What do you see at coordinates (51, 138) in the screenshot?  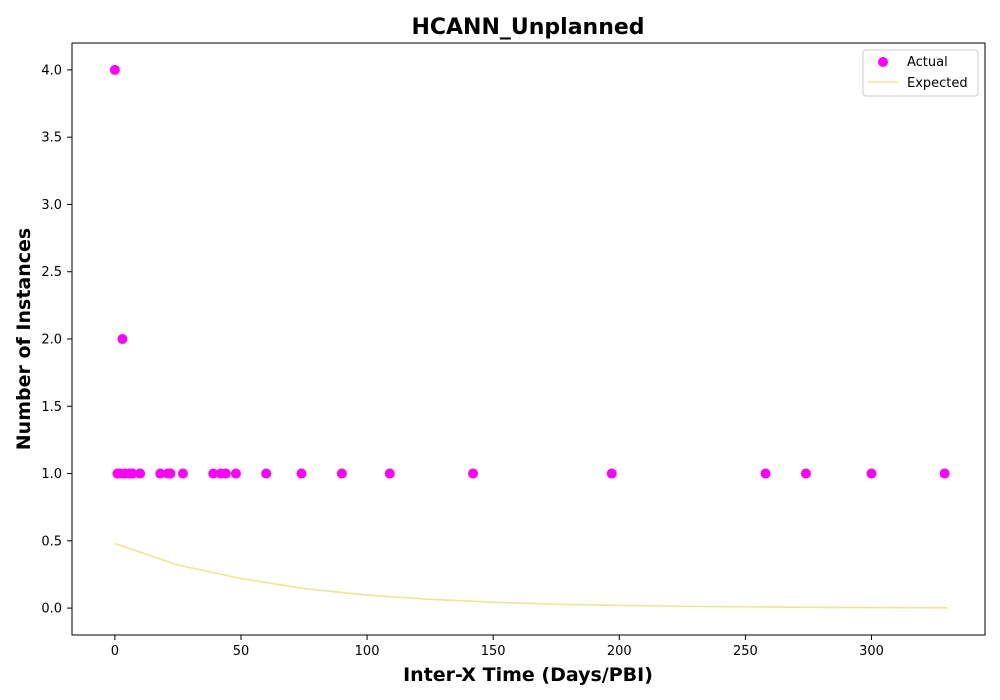 I see `y-tick-label: 3.5` at bounding box center [51, 138].